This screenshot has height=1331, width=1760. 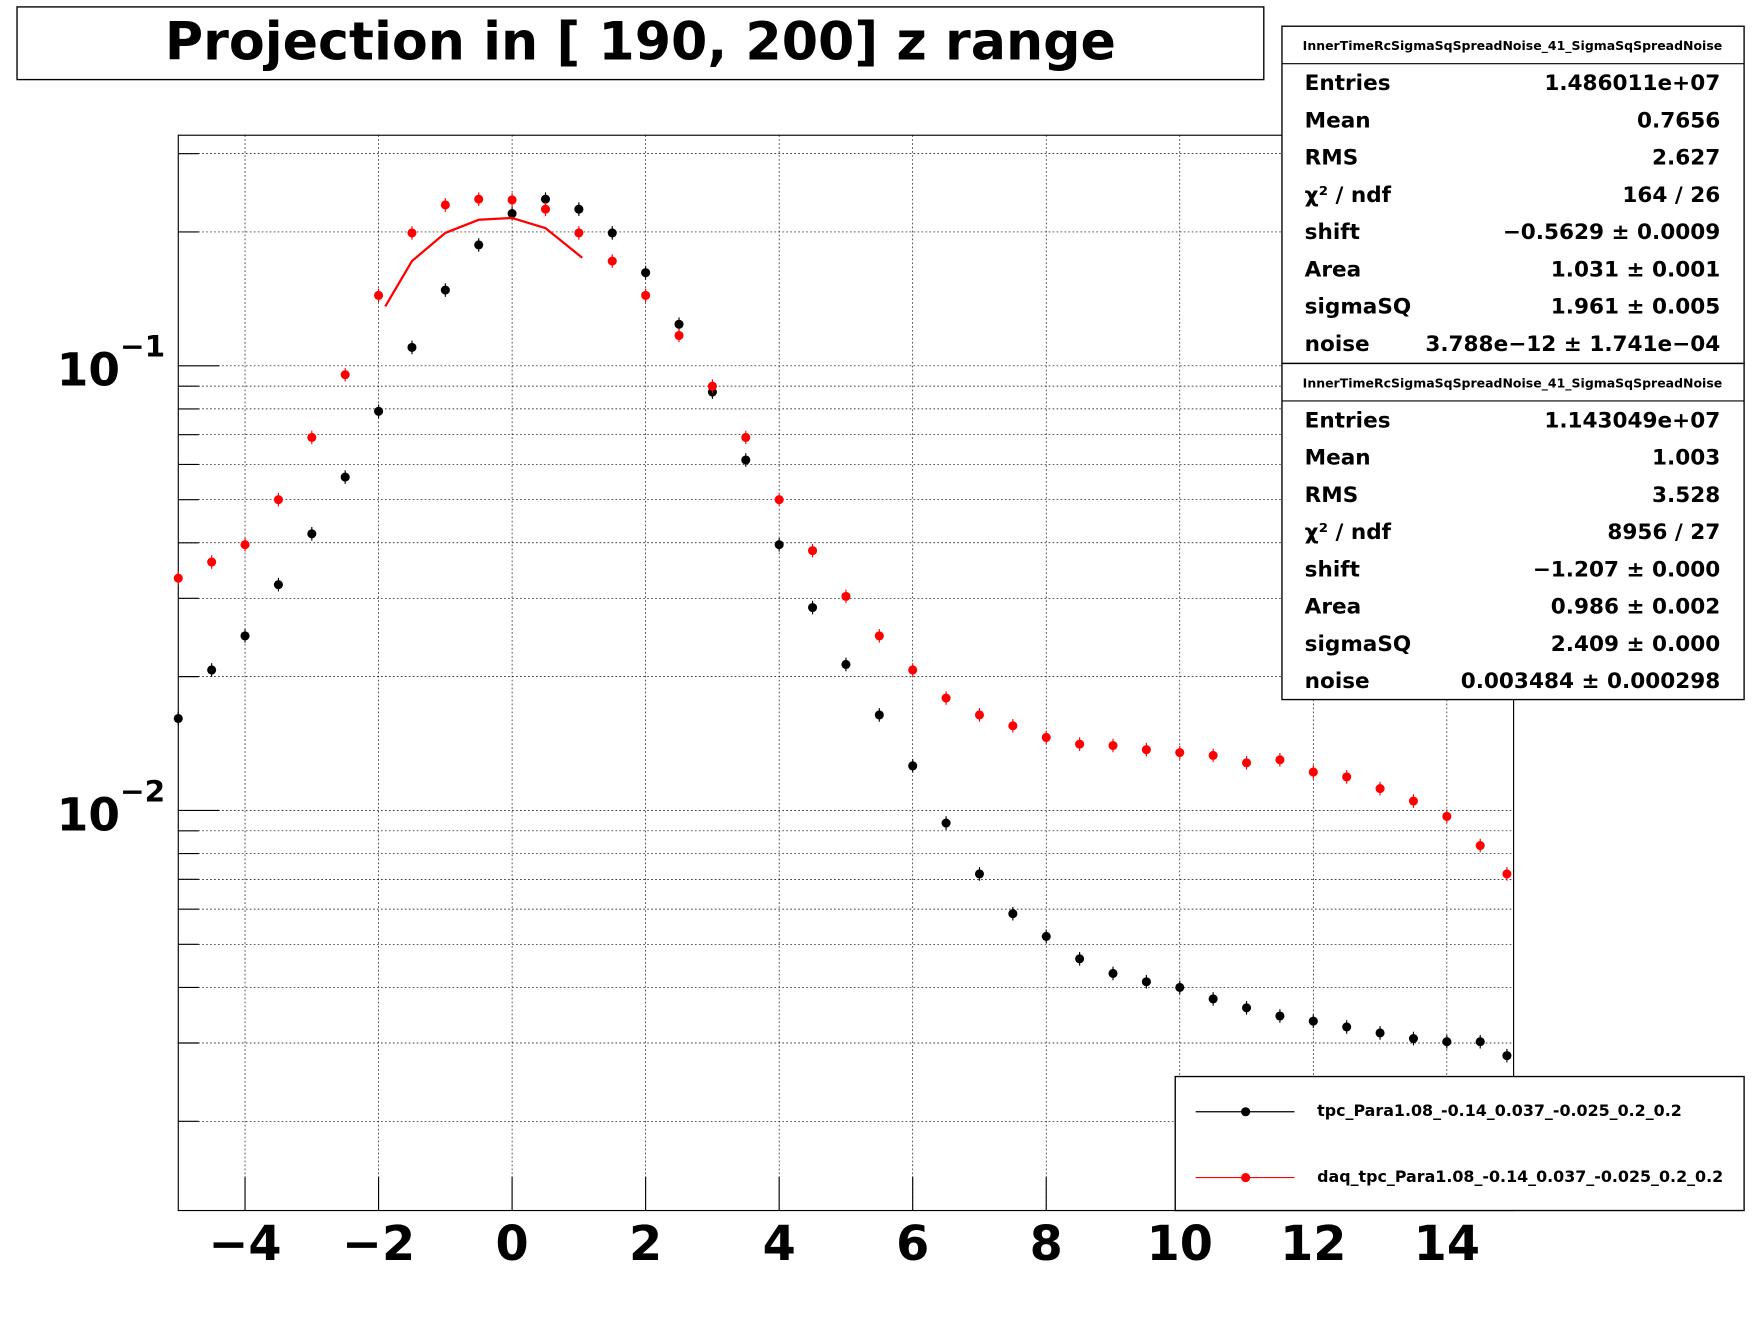 I want to click on y-tick-exponent: −1, so click(x=142, y=346).